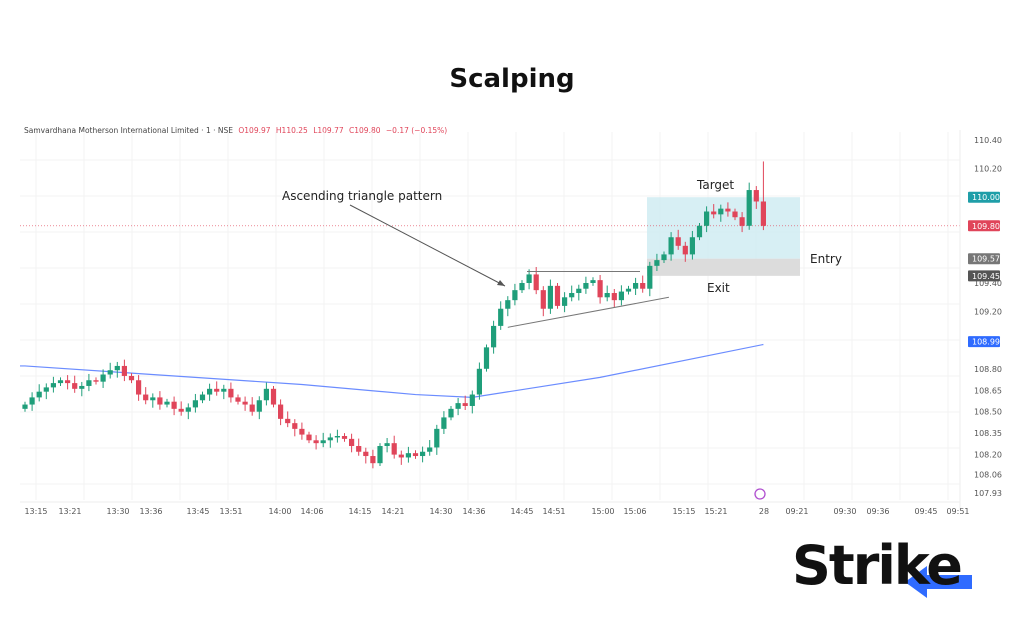  I want to click on x-tick-label: 14:00, so click(279, 511).